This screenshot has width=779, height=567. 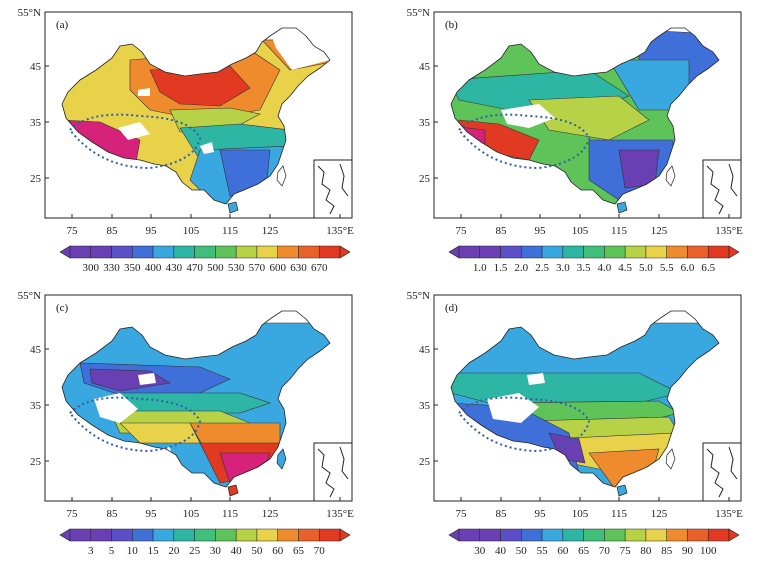 I want to click on colorbar-label: 2.5, so click(x=542, y=268).